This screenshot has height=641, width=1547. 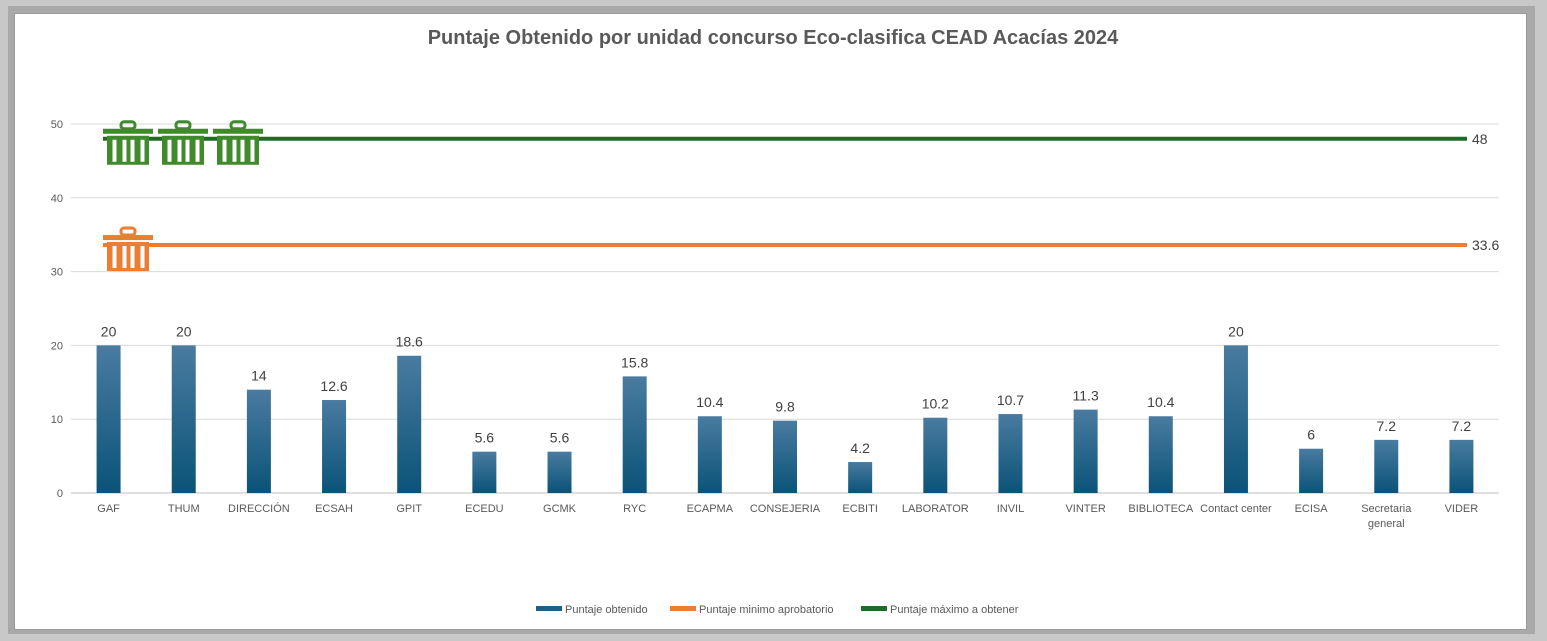 What do you see at coordinates (184, 509) in the screenshot?
I see `x-tick-label: THUM` at bounding box center [184, 509].